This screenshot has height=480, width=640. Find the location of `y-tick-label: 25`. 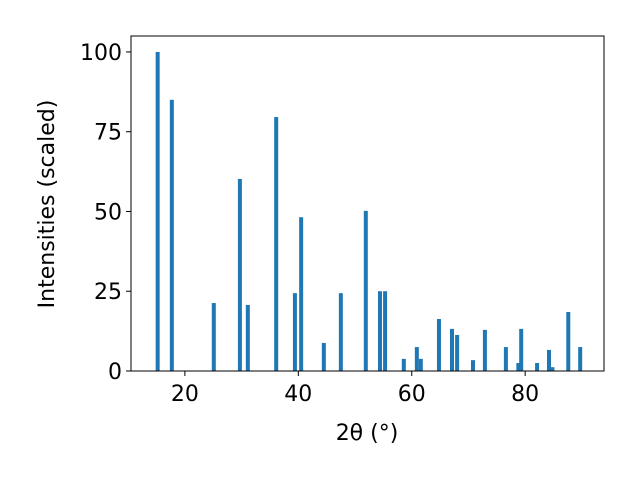

y-tick-label: 25 is located at coordinates (108, 292).